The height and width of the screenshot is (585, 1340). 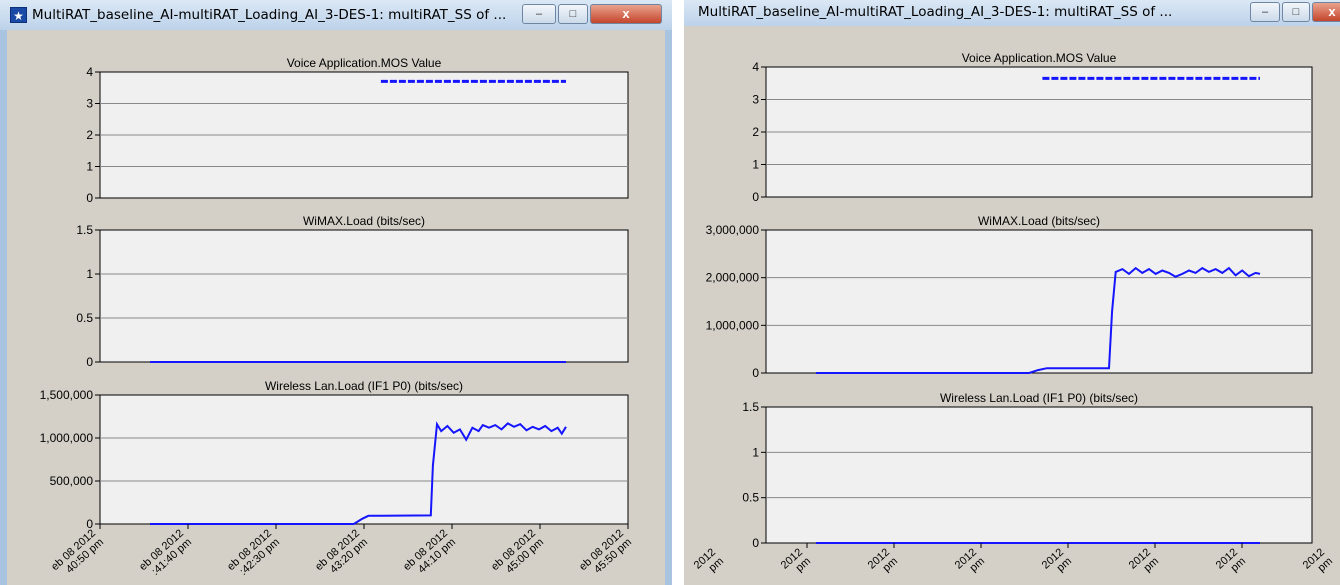 What do you see at coordinates (18, 15) in the screenshot?
I see `app-star-icon: ★` at bounding box center [18, 15].